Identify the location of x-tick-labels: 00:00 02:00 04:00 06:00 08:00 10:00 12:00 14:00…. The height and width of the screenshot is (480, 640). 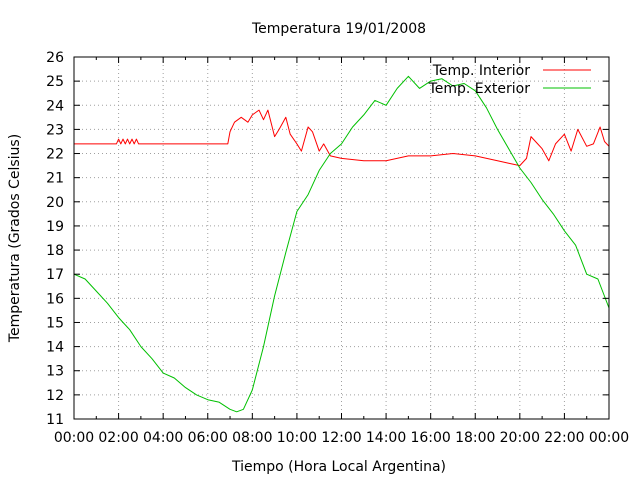
(341, 438).